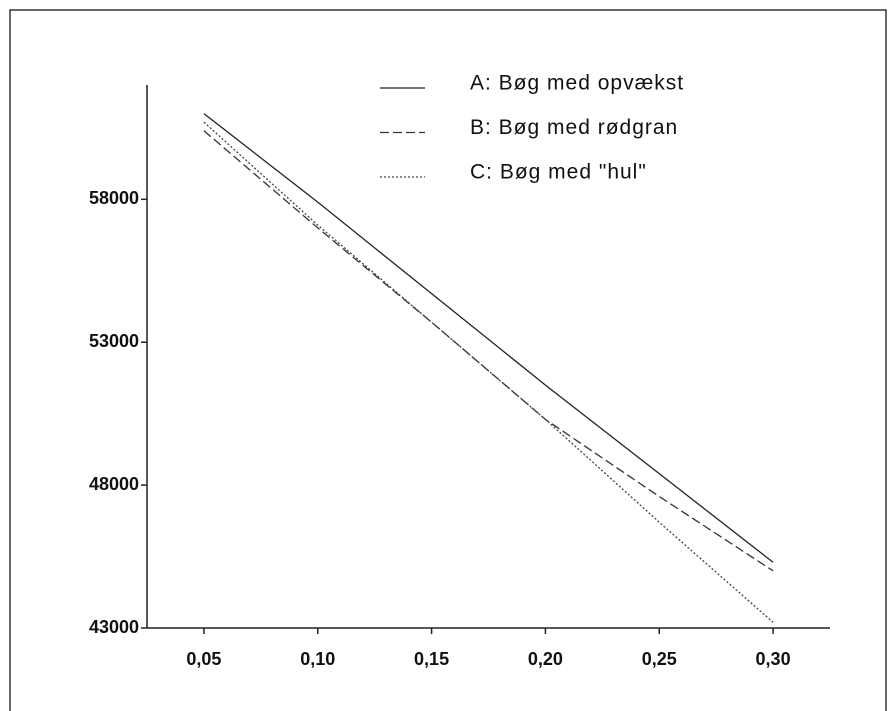 This screenshot has width=896, height=711. What do you see at coordinates (114, 484) in the screenshot?
I see `y-tick-label: 48000` at bounding box center [114, 484].